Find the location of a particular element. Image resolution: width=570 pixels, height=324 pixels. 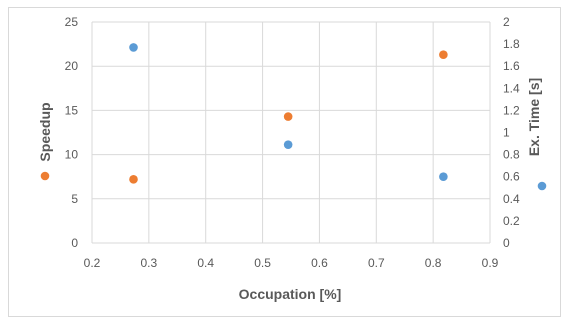

y-tick-label: 15 is located at coordinates (72, 110).